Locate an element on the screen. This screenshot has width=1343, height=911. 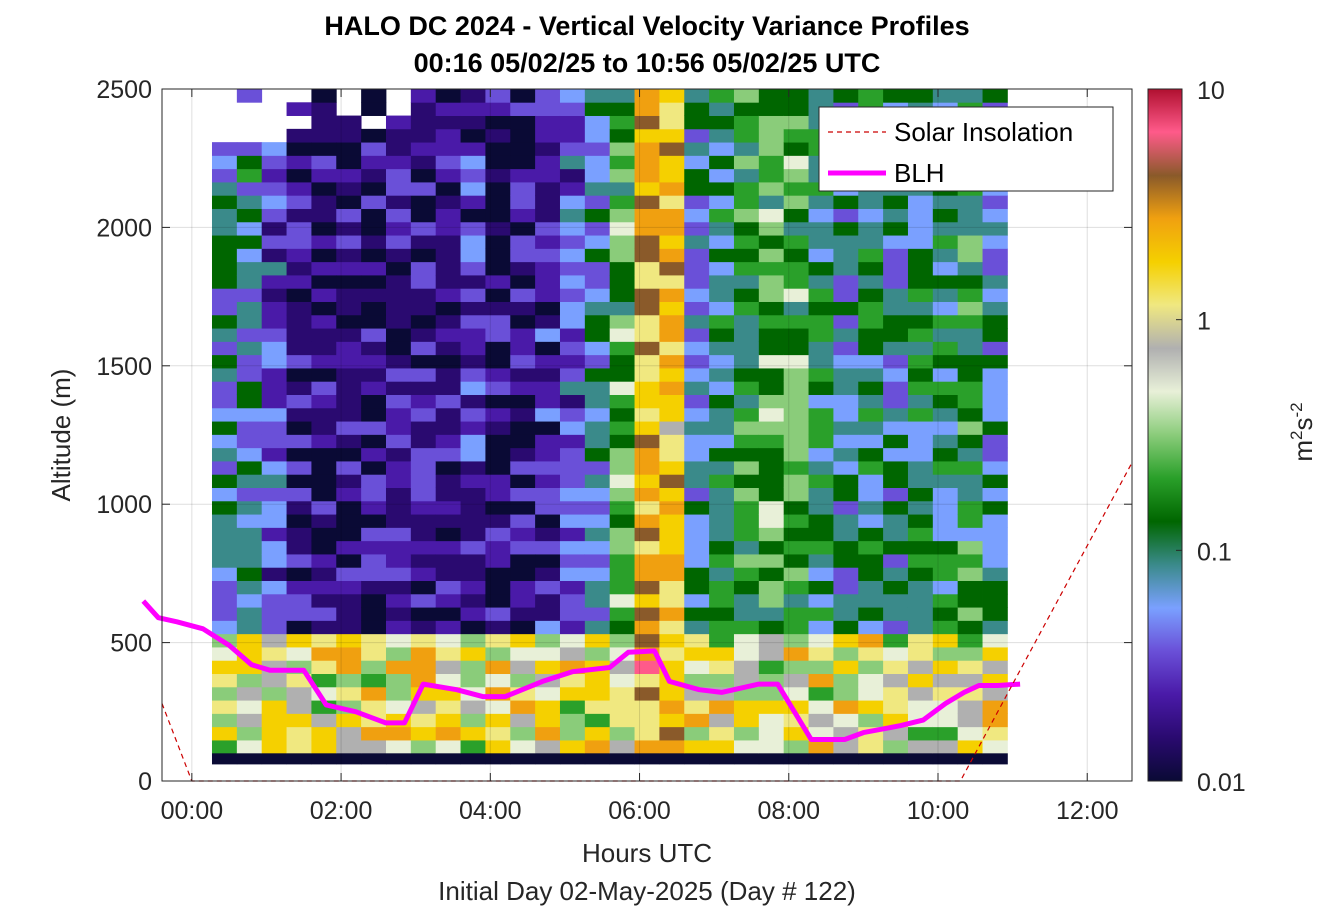
chart-title-line2: 00:16 05/02/25 to 10:56 05/02/25 UTC is located at coordinates (647, 63).